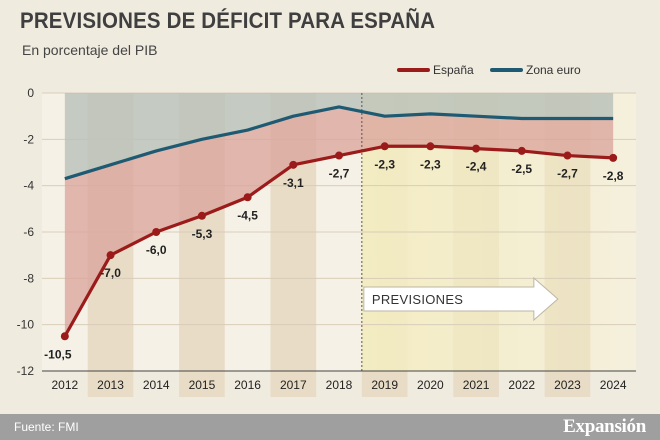  I want to click on source-note: Fuente: FMI, so click(46, 427).